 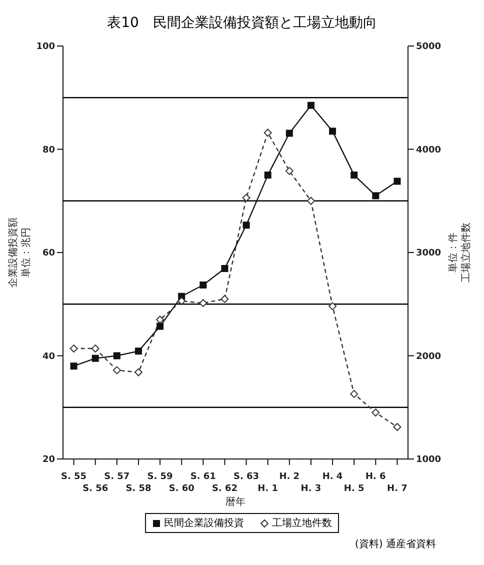 I want to click on x-tick-label: S. 56, so click(x=95, y=489).